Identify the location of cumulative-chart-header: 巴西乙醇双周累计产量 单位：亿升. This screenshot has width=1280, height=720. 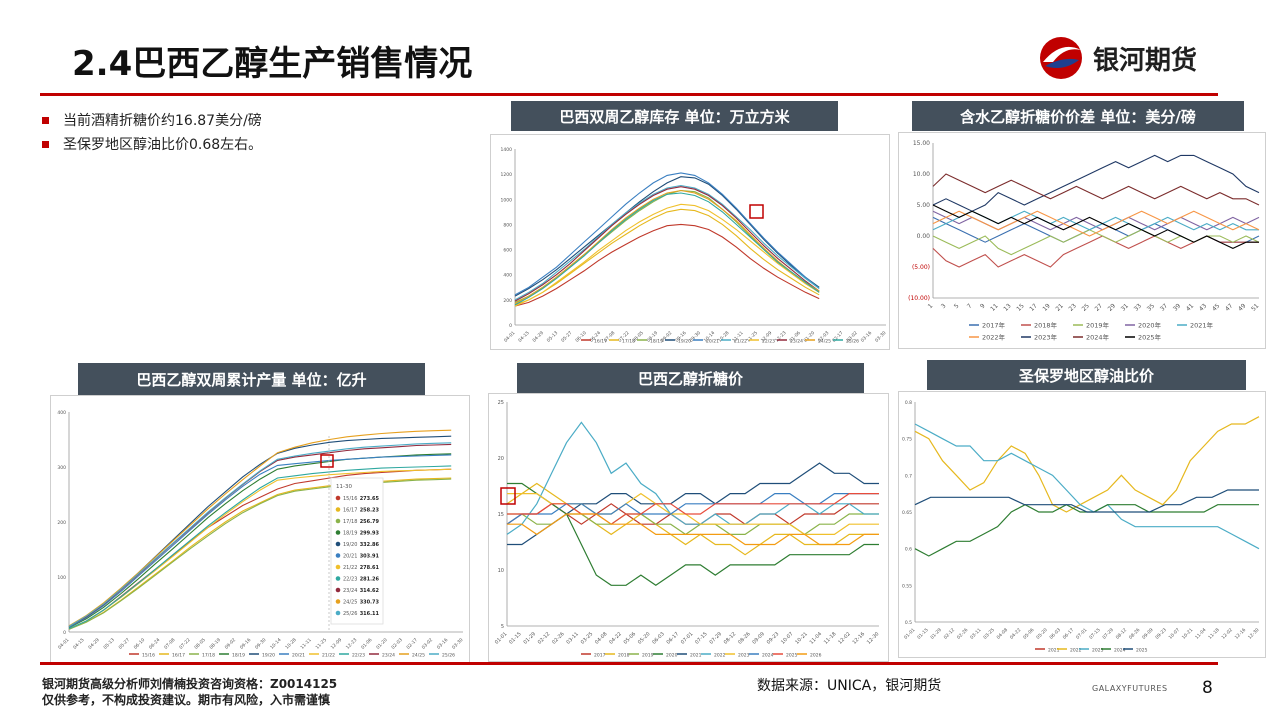
(251, 379).